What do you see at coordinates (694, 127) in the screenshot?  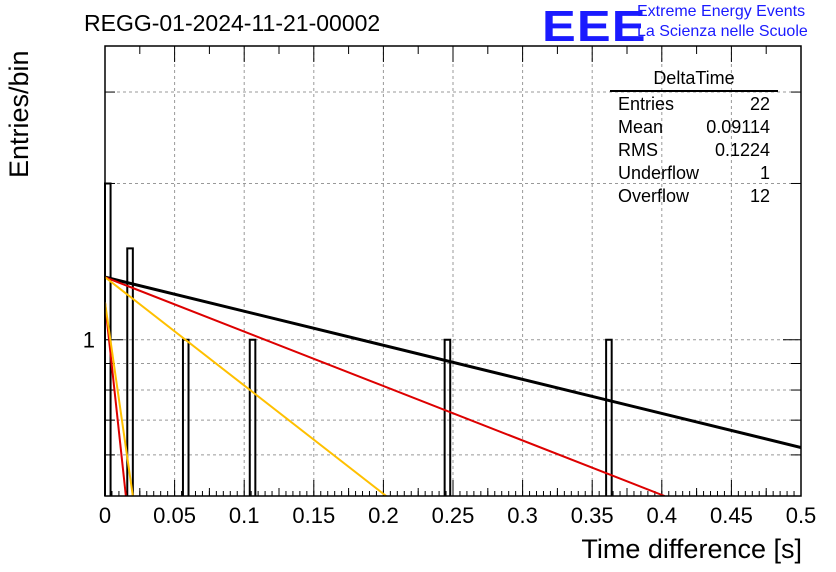 I see `stats-row-mean: Mean 0.09114` at bounding box center [694, 127].